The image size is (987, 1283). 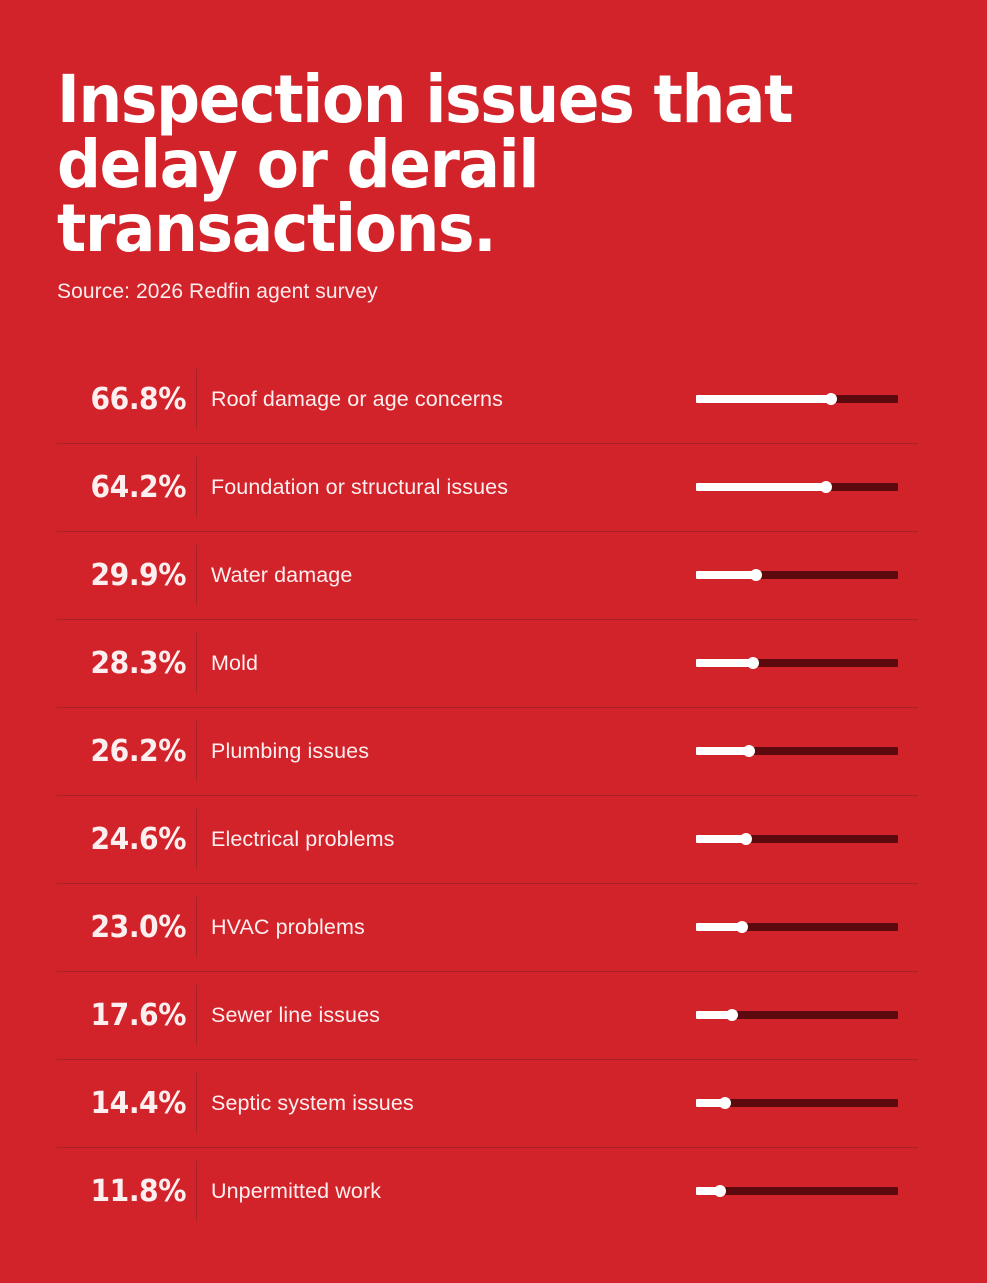 I want to click on percent-value: 28.3%, so click(x=138, y=663).